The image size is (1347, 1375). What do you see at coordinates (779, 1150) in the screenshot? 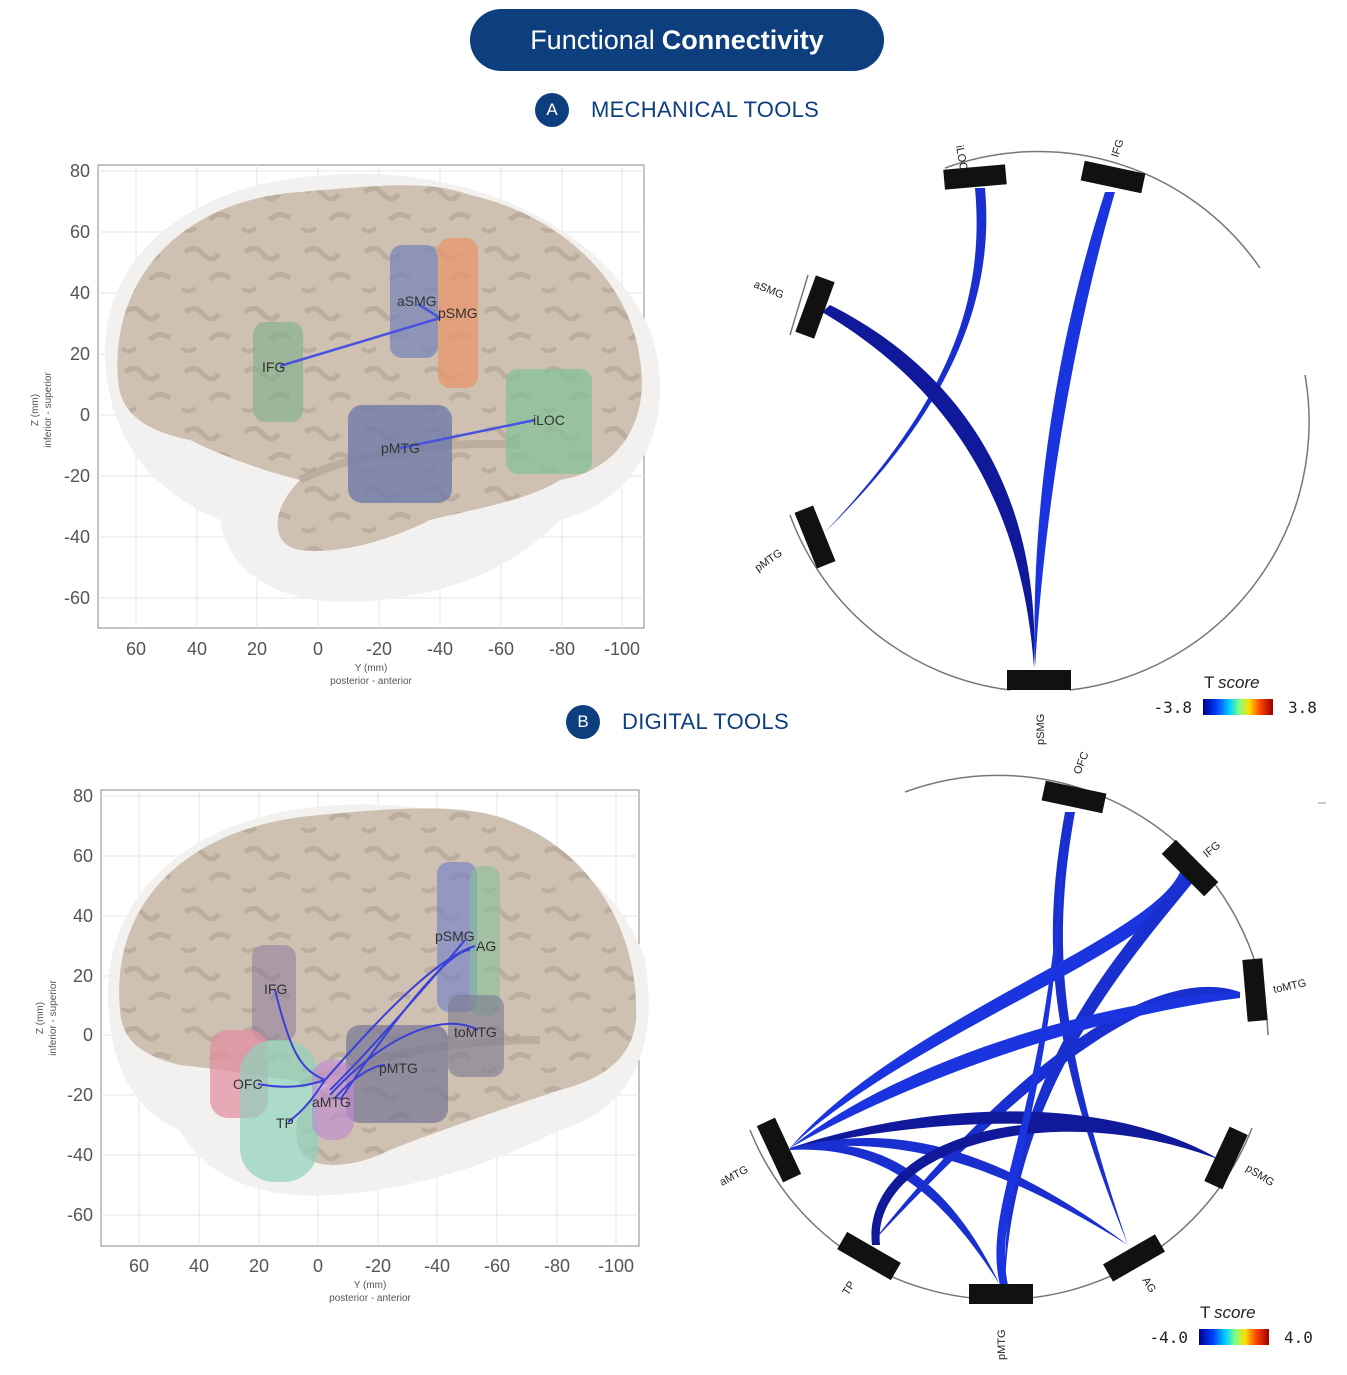
I see `chord-node-amtg` at bounding box center [779, 1150].